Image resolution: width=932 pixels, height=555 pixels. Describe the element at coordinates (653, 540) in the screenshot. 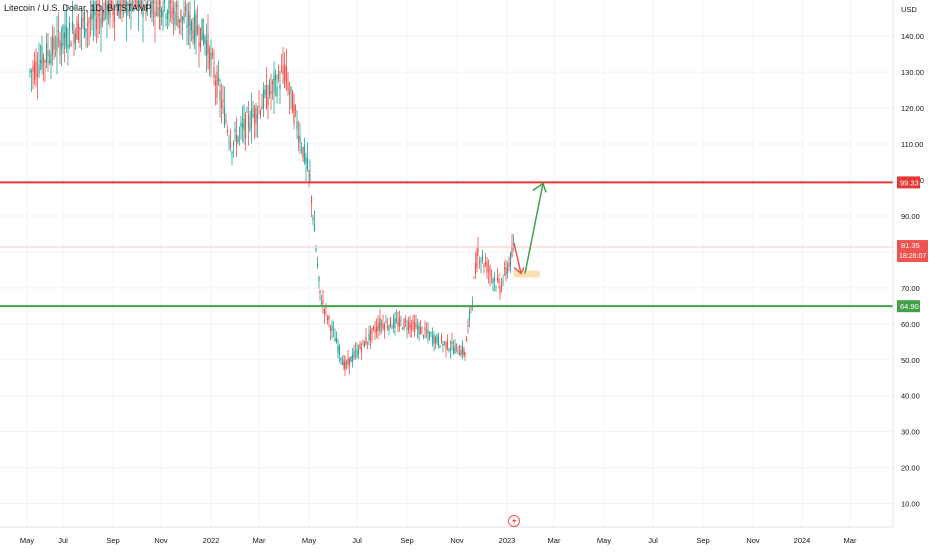

I see `x-tick-label: Jul` at that location.